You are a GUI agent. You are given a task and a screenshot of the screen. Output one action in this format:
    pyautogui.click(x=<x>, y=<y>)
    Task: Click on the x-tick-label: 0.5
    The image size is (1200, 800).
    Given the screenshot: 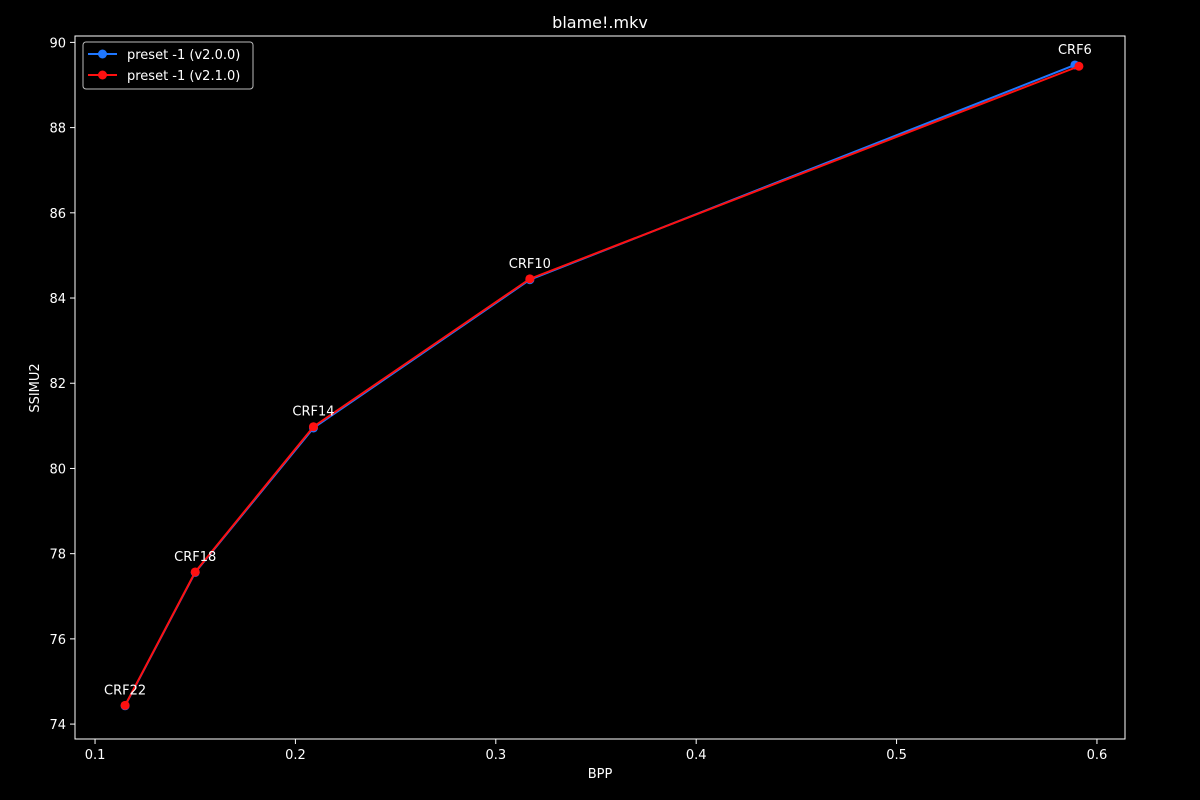 What is the action you would take?
    pyautogui.click(x=896, y=755)
    